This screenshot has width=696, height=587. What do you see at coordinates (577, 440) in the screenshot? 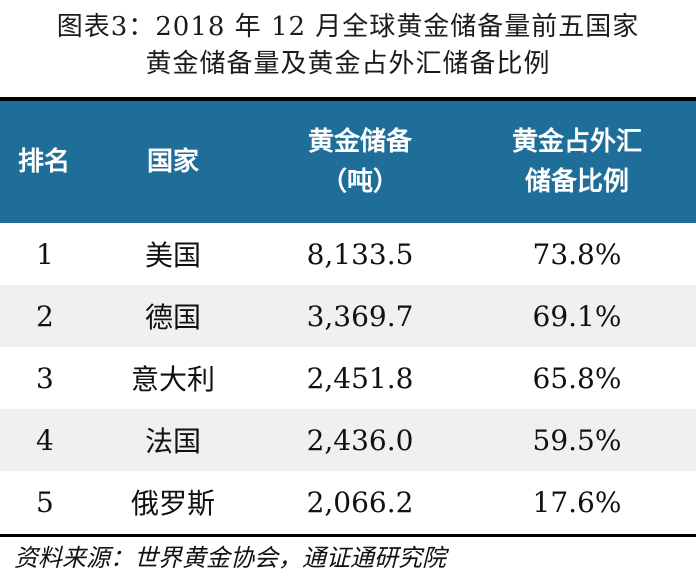
I see `cell-share: 59.5%` at bounding box center [577, 440].